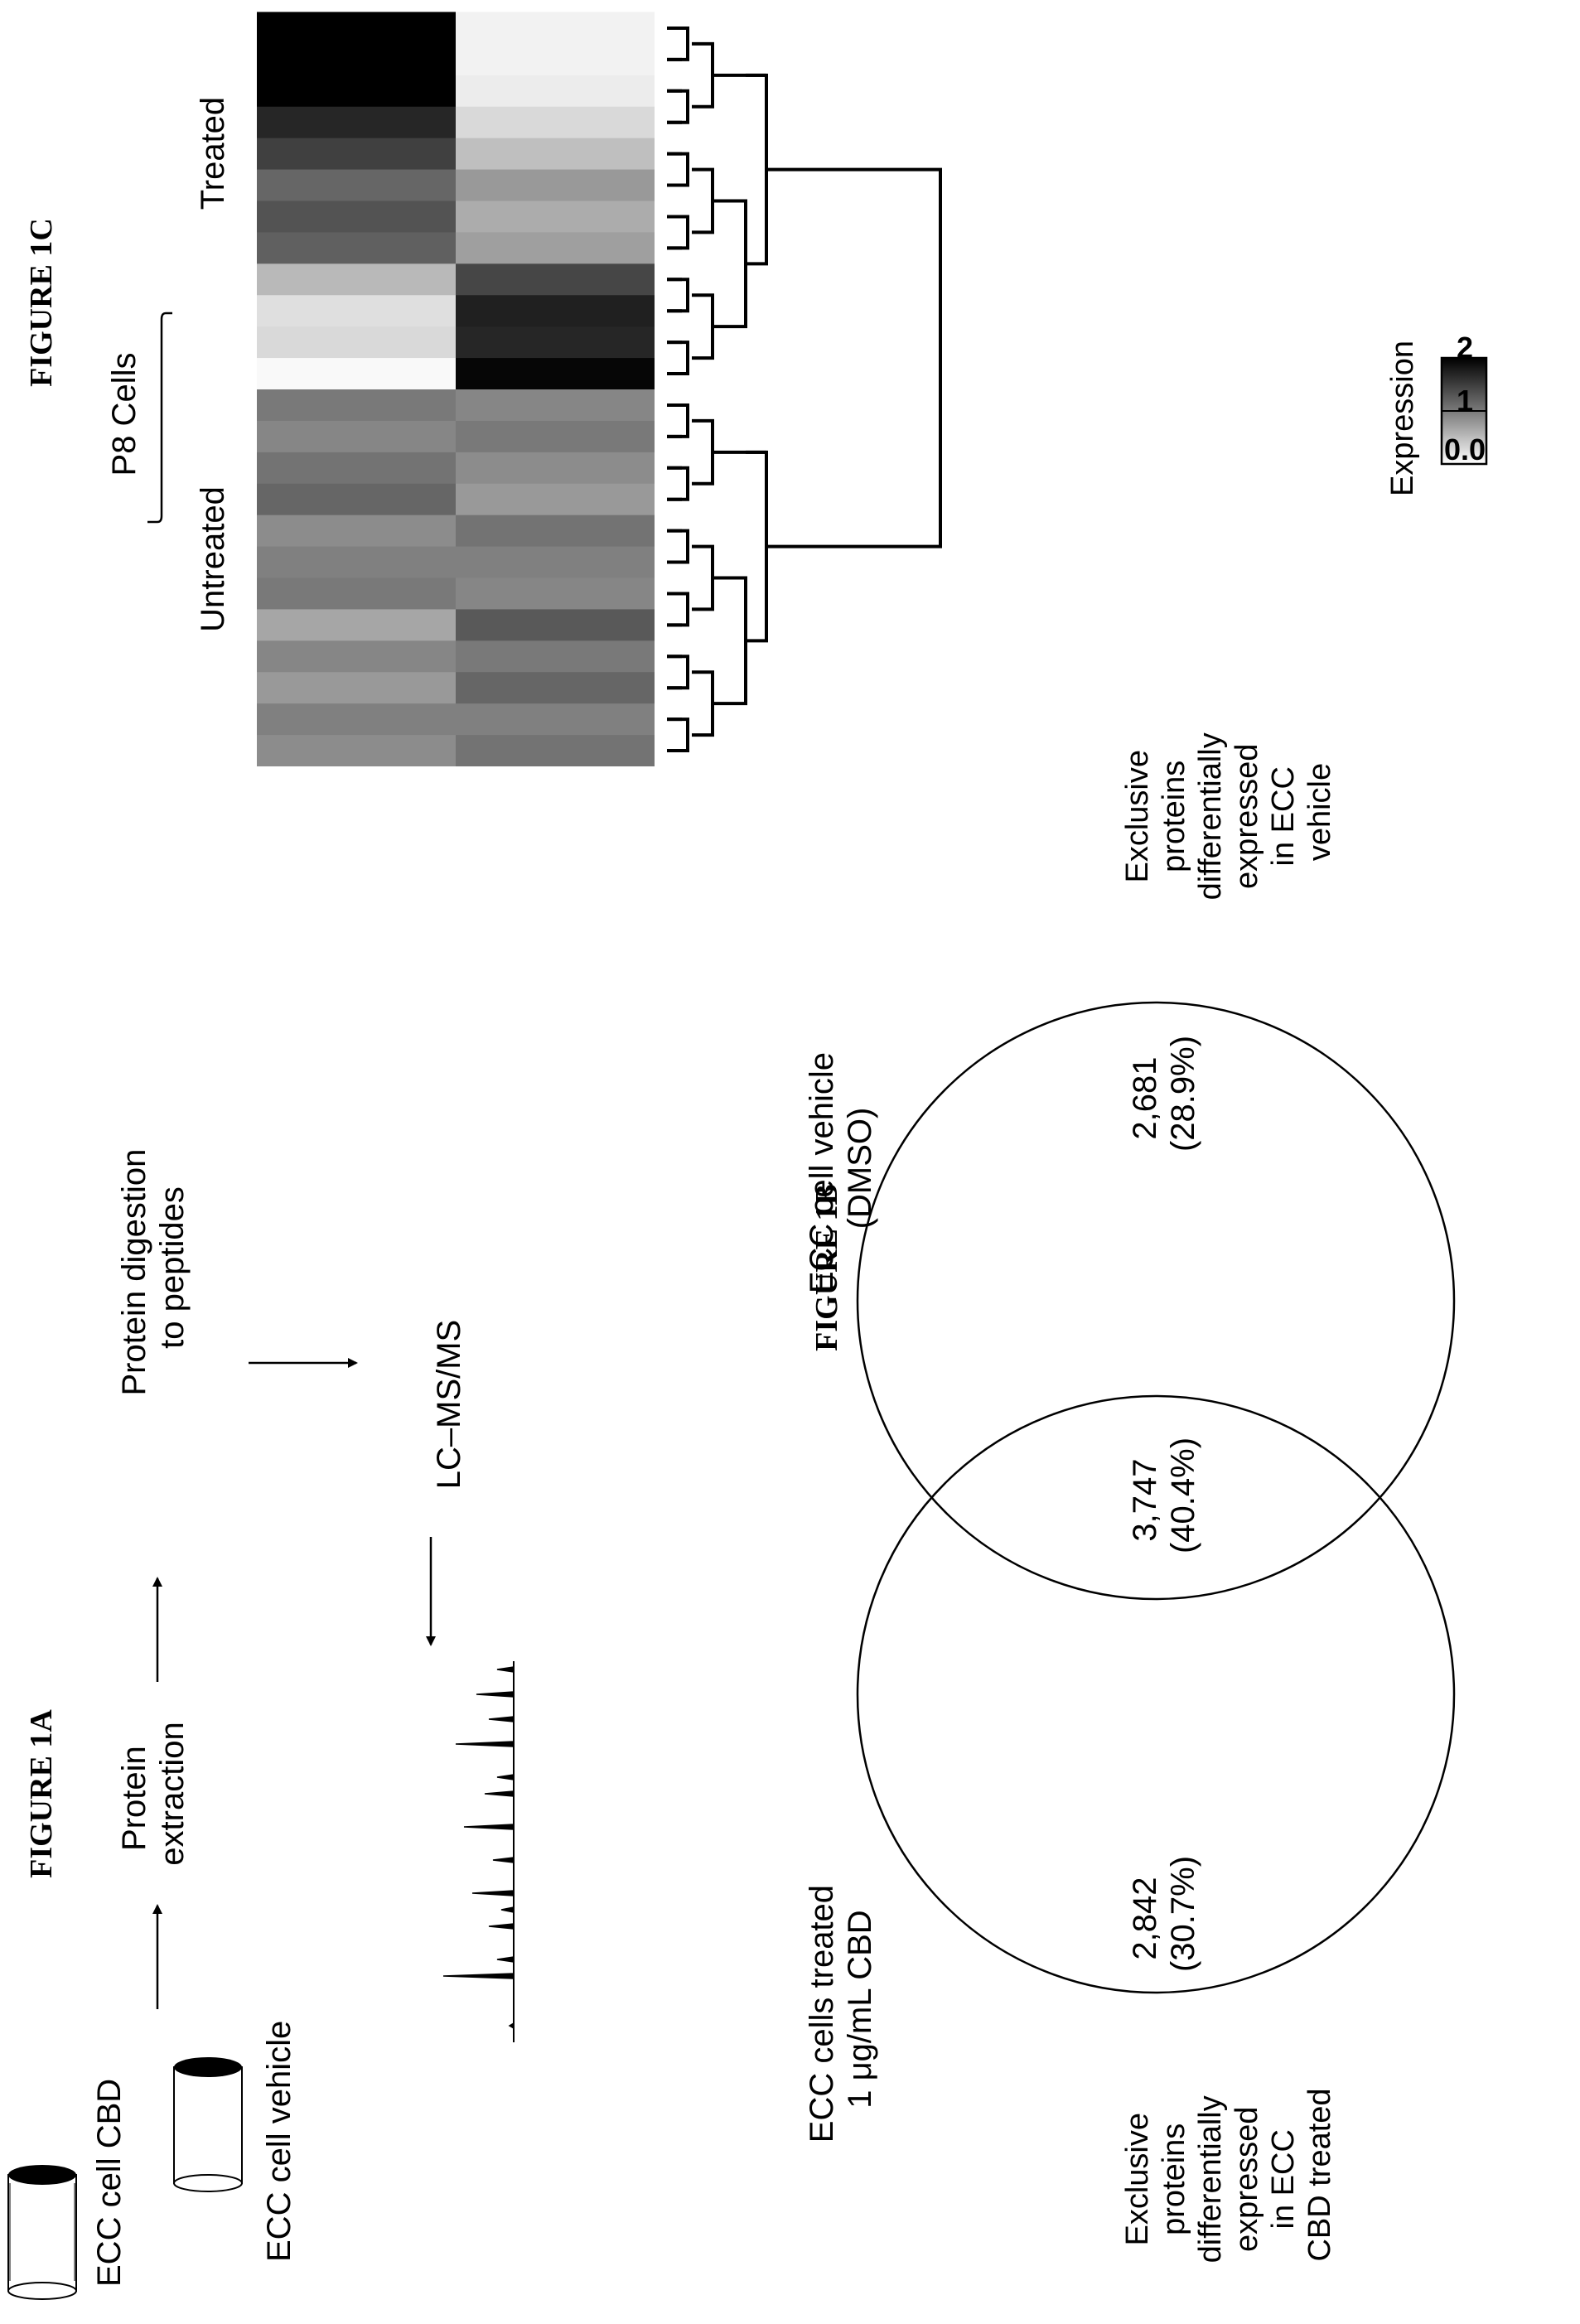  Describe the element at coordinates (213, 153) in the screenshot. I see `column-label-treated: Treated` at that location.